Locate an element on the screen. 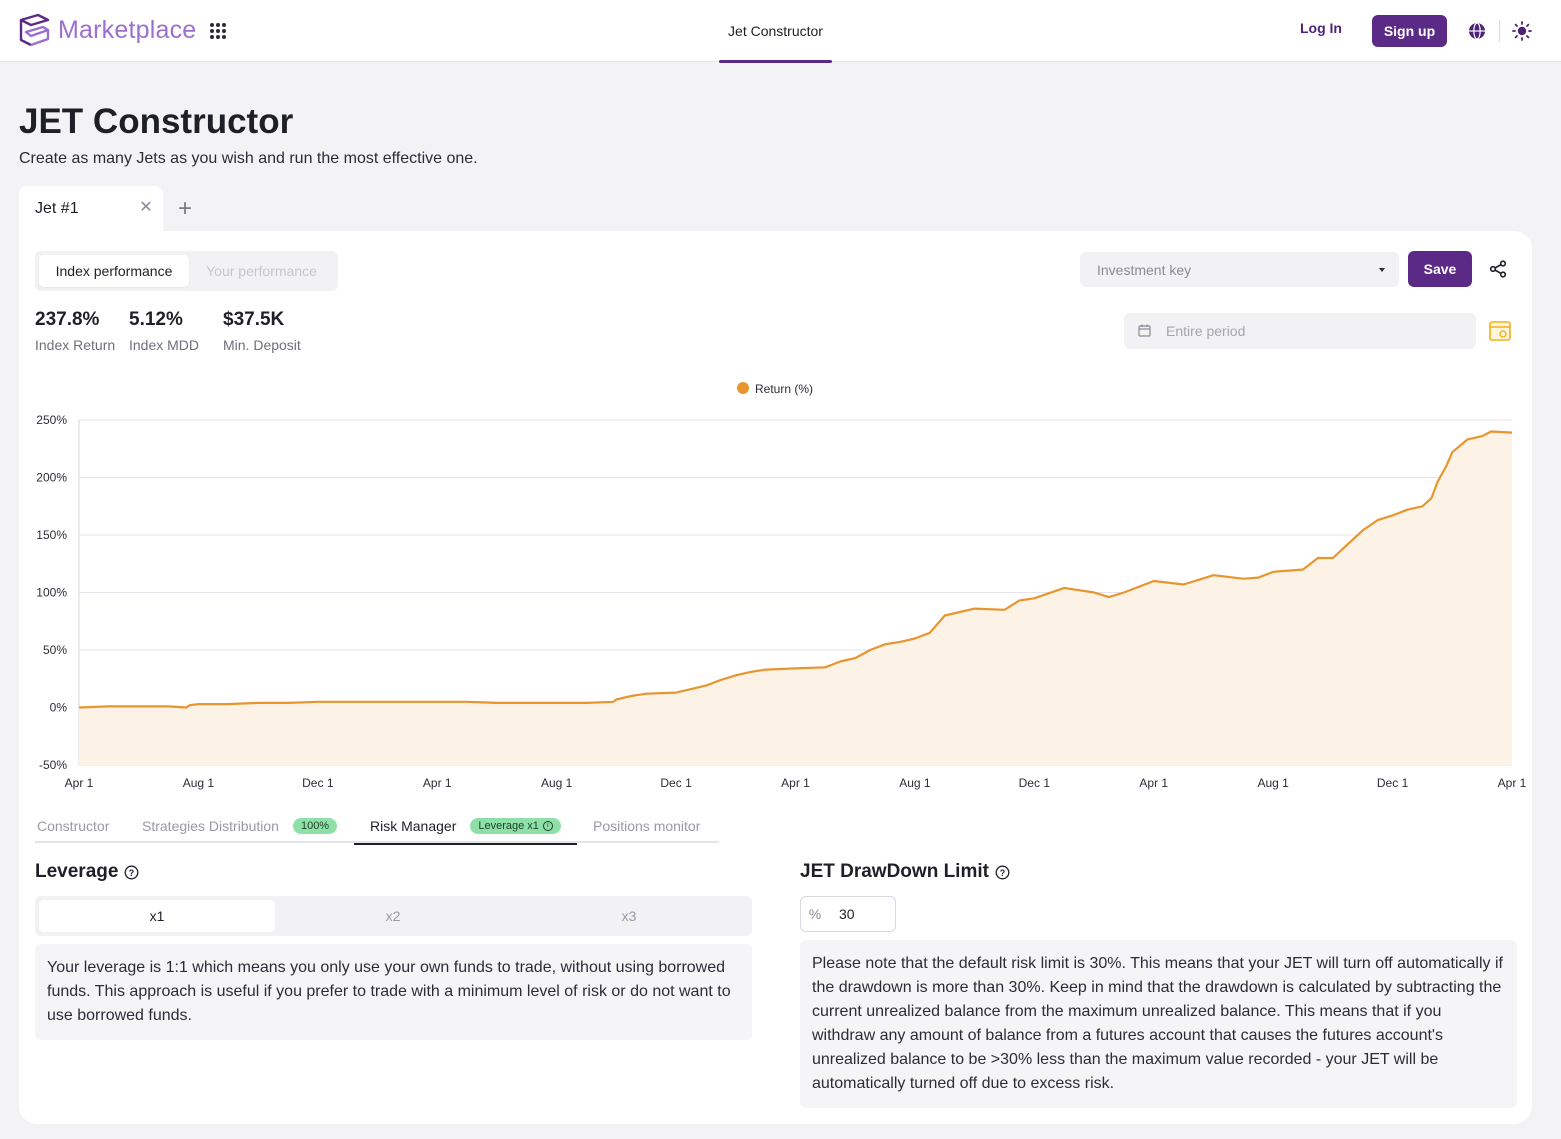  tab-constructor: Constructor is located at coordinates (73, 826).